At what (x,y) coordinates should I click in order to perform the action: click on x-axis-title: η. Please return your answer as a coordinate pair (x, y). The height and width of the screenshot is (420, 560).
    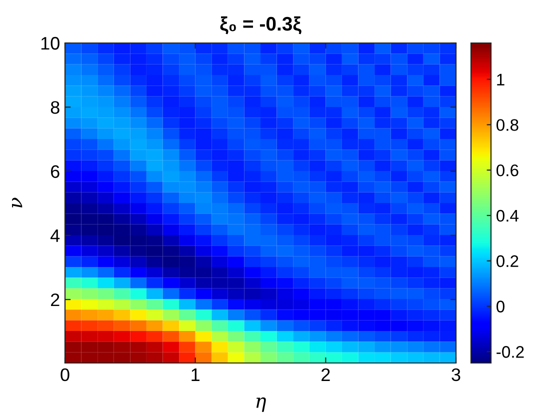
    Looking at the image, I should click on (261, 404).